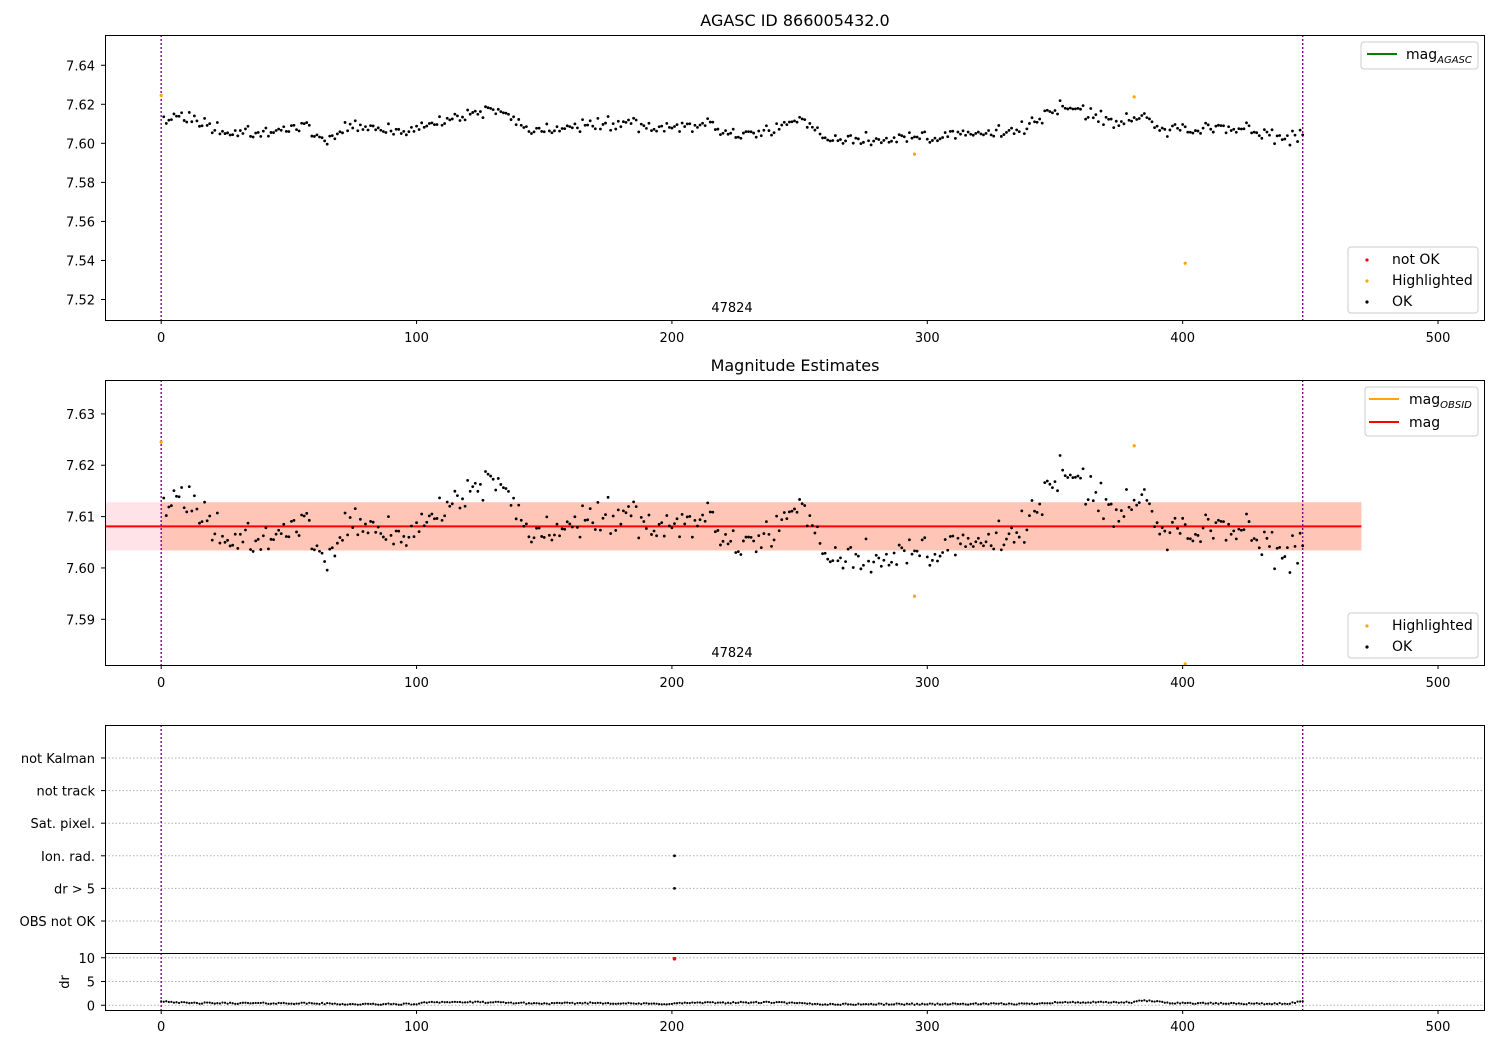  I want to click on flag-data-point, so click(674, 856).